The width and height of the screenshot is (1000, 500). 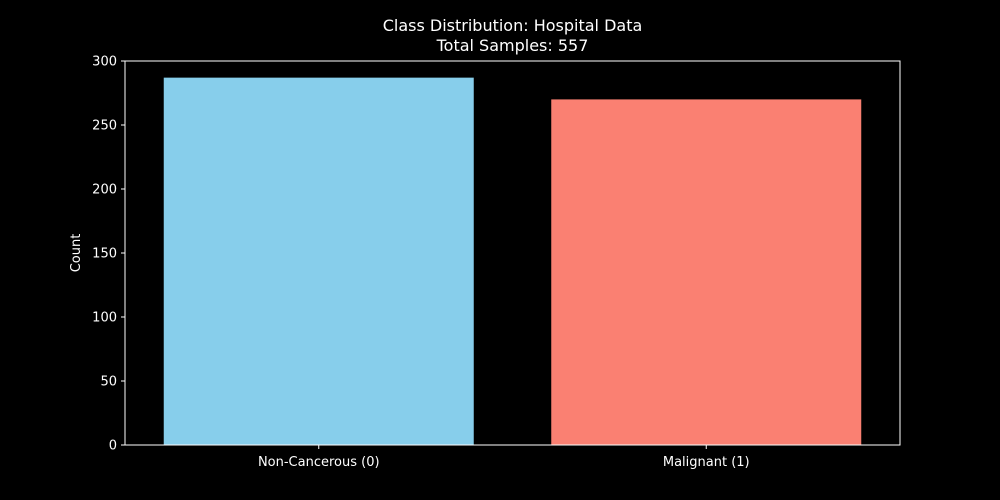 I want to click on y-tick-label-2: 100, so click(x=104, y=318).